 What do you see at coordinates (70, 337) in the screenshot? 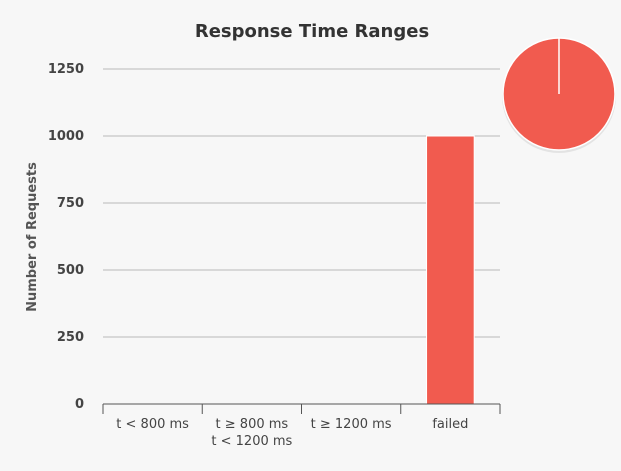
I see `y-tick-label: 250` at bounding box center [70, 337].